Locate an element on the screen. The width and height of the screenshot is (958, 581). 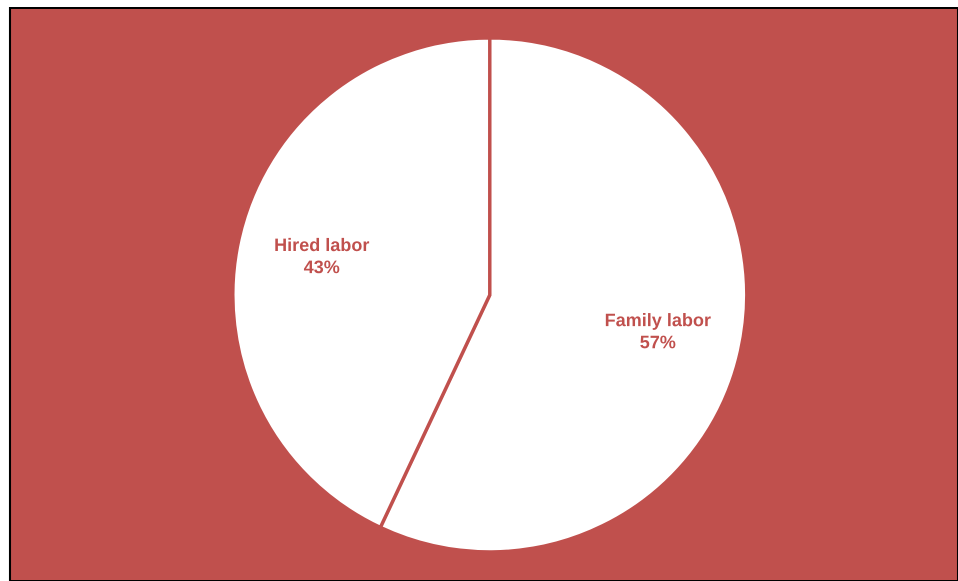
data-label: 43% is located at coordinates (322, 267).